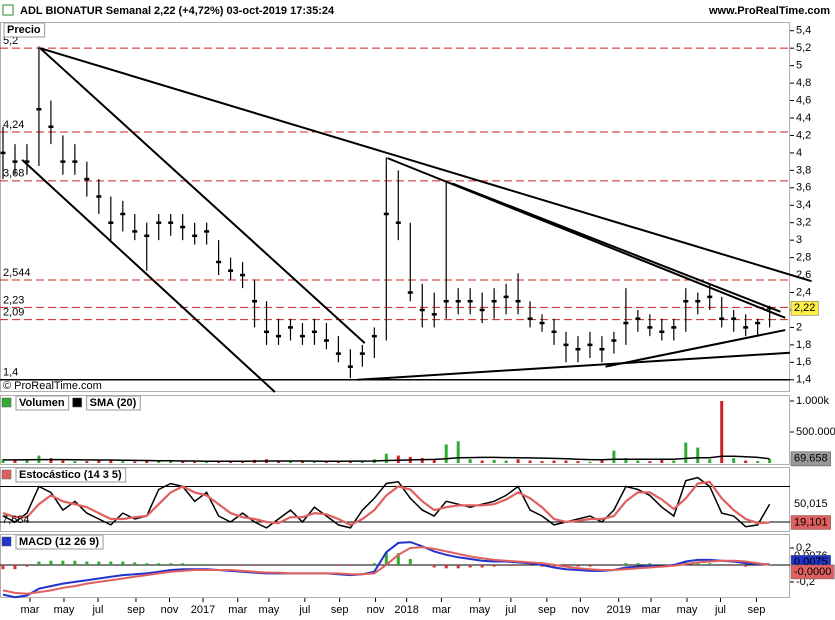 The width and height of the screenshot is (835, 620). What do you see at coordinates (803, 205) in the screenshot?
I see `y-tick-label: 3,4` at bounding box center [803, 205].